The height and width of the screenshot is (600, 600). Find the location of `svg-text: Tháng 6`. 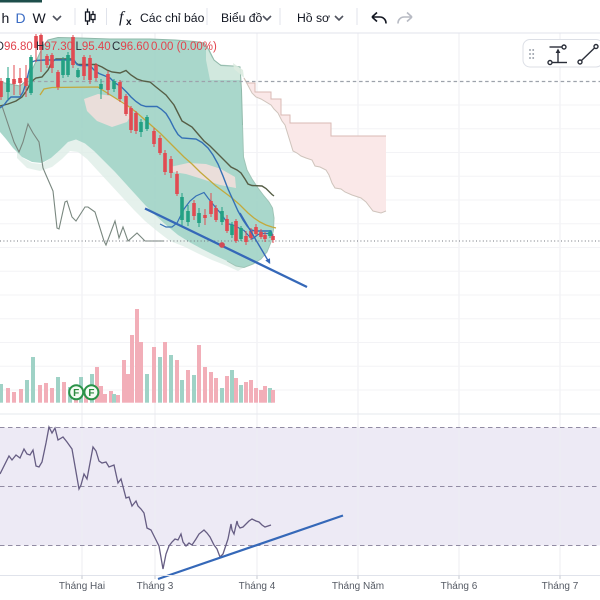

svg-text: Tháng 6 is located at coordinates (459, 586).